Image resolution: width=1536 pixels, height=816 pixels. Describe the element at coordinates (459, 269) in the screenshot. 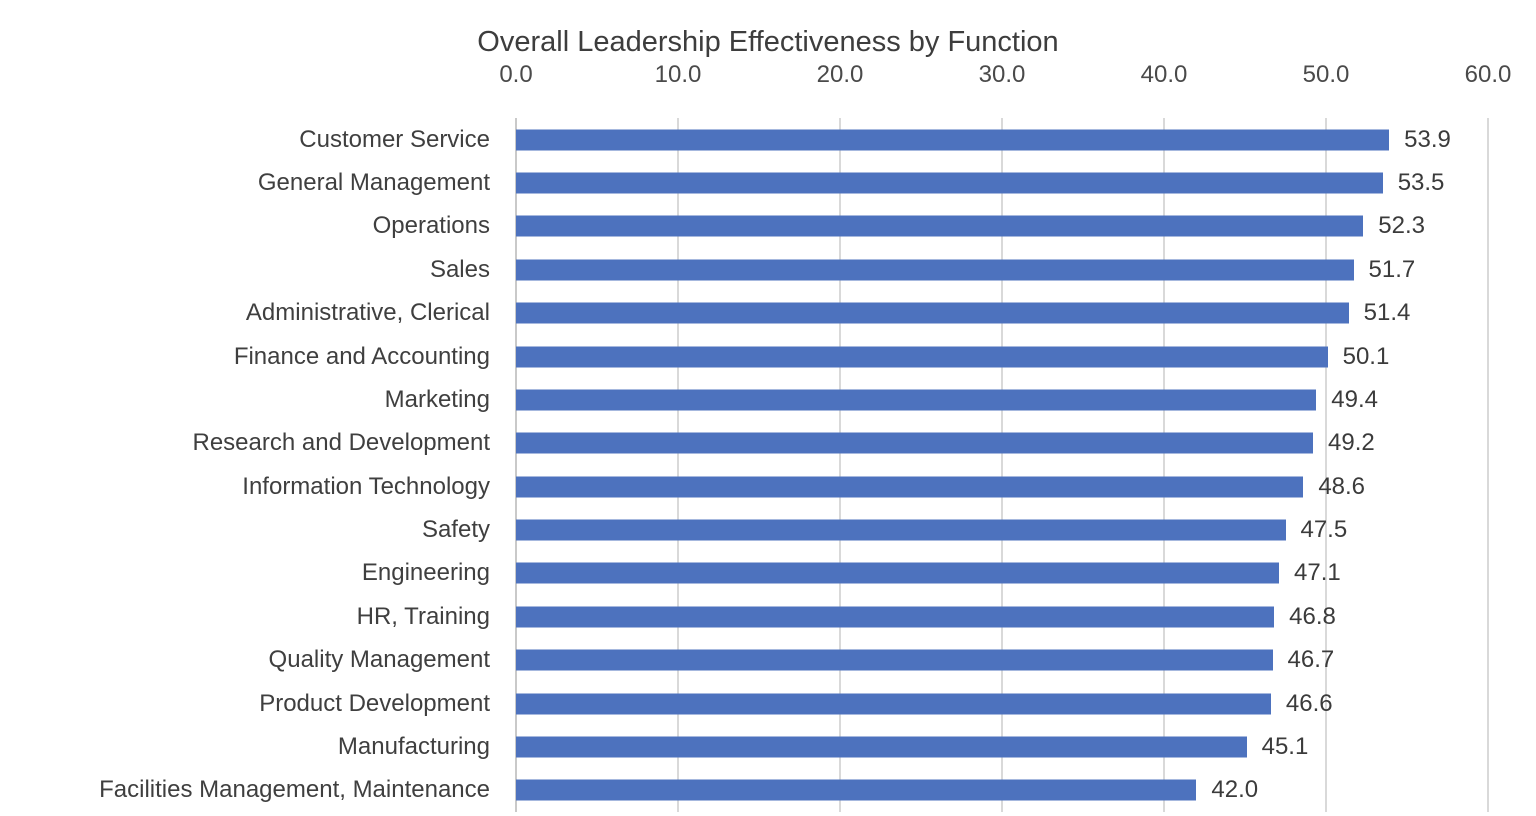

I see `category-label: Sales` at that location.